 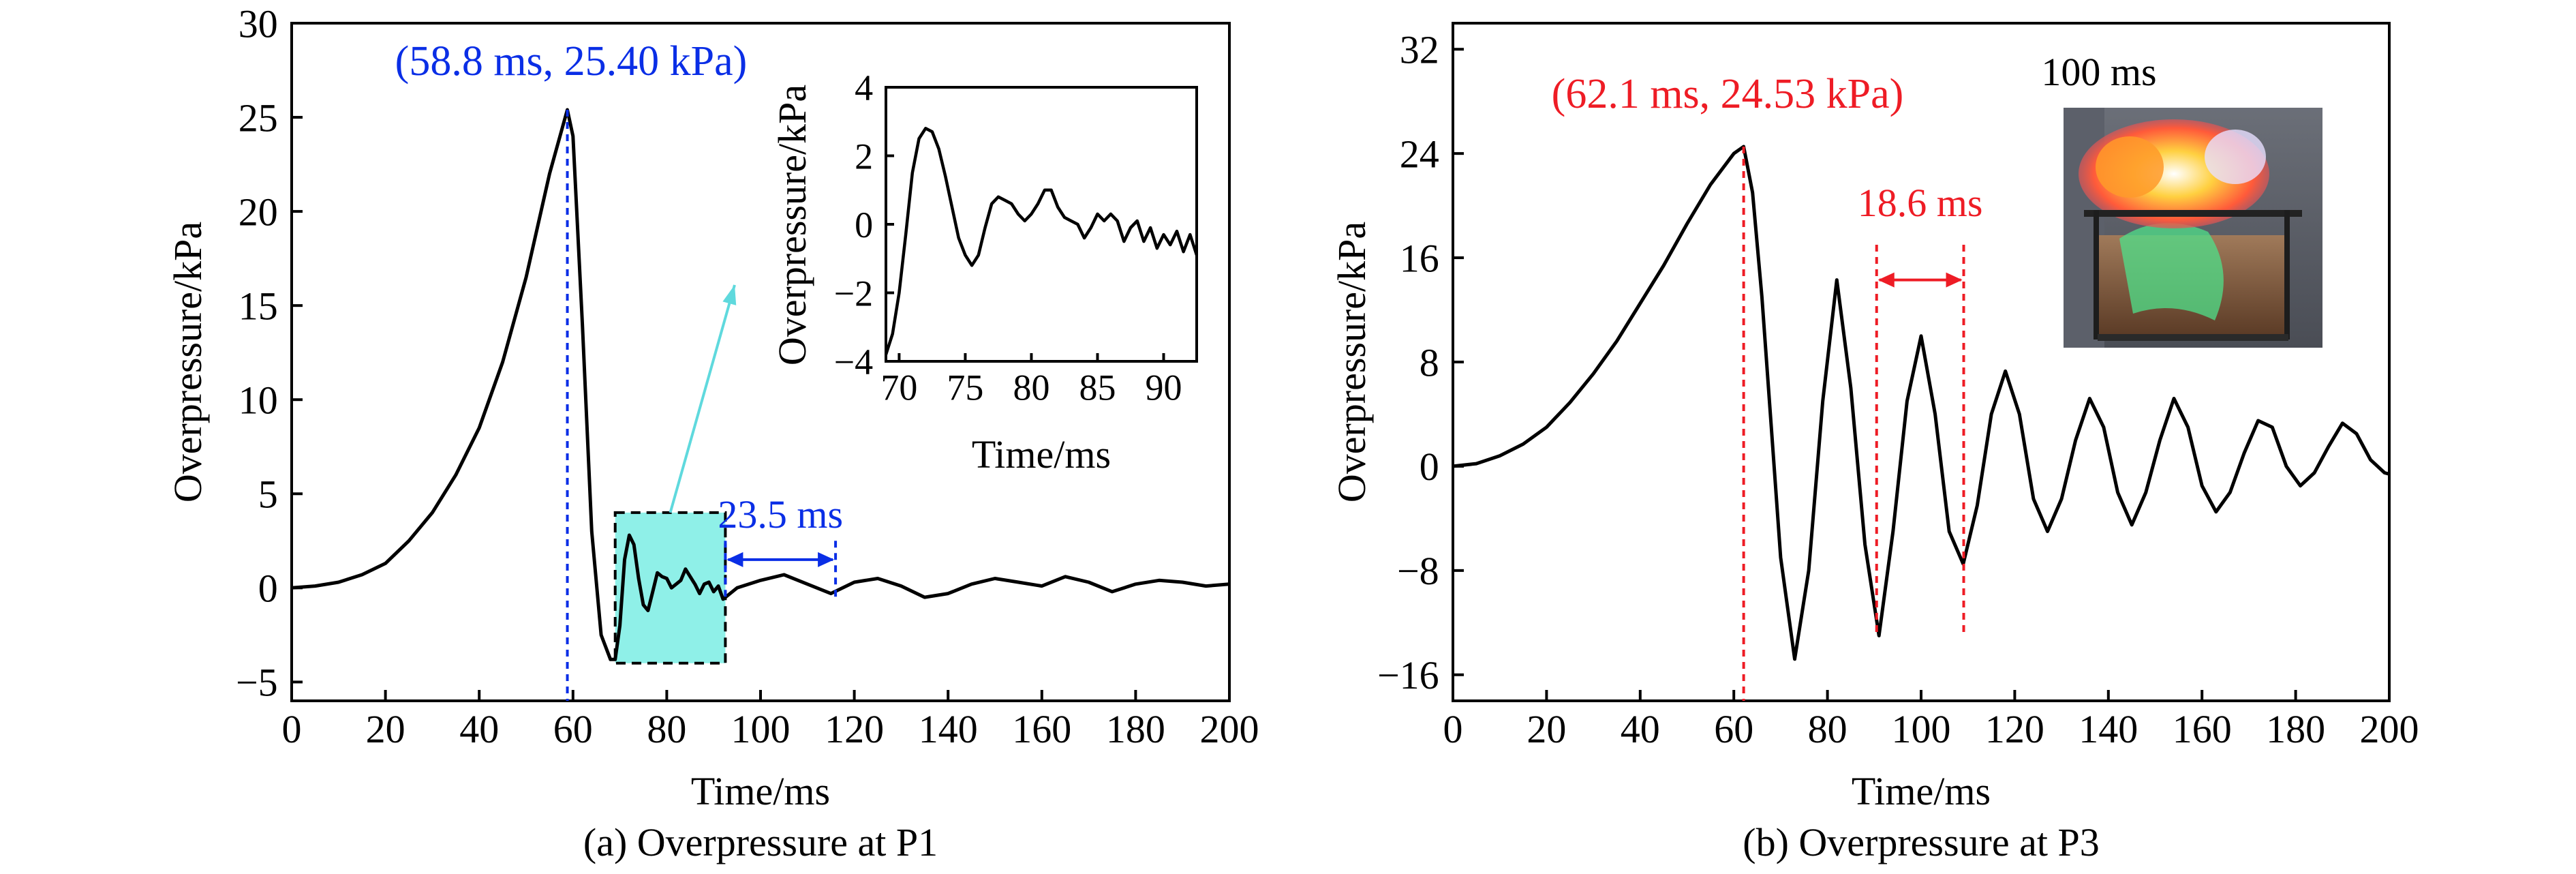 I want to click on photo-label: 100 ms, so click(x=2098, y=72).